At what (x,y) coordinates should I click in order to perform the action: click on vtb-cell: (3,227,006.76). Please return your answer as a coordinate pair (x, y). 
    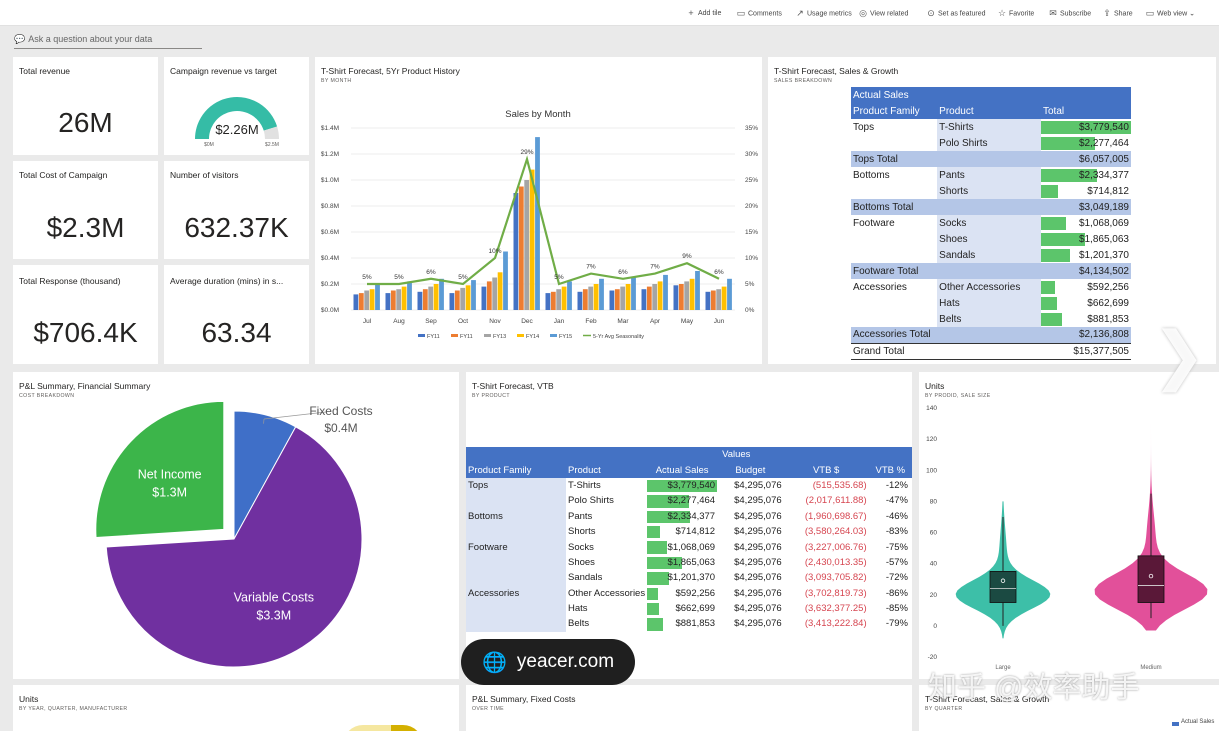
    Looking at the image, I should click on (835, 547).